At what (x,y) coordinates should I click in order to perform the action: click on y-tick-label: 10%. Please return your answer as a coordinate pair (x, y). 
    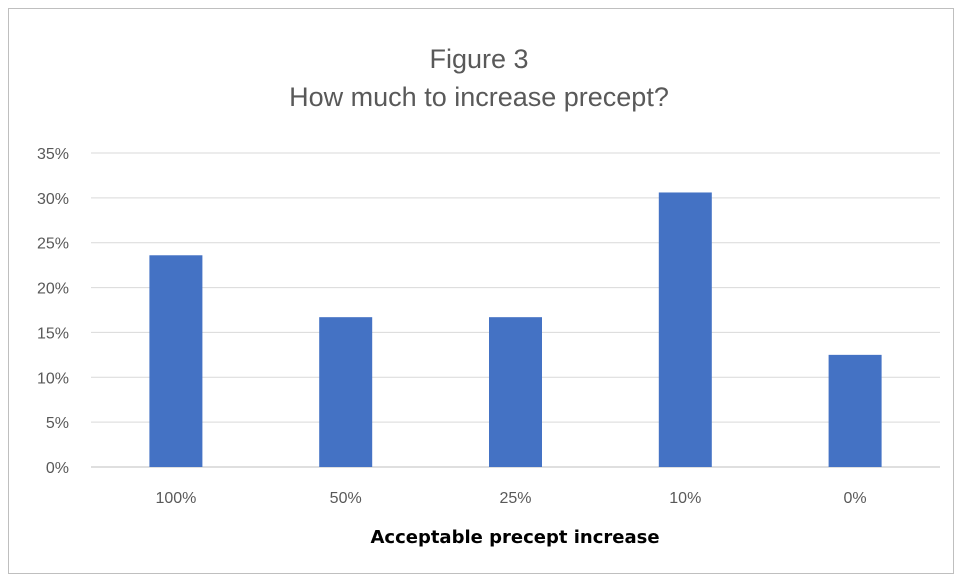
    Looking at the image, I should click on (53, 378).